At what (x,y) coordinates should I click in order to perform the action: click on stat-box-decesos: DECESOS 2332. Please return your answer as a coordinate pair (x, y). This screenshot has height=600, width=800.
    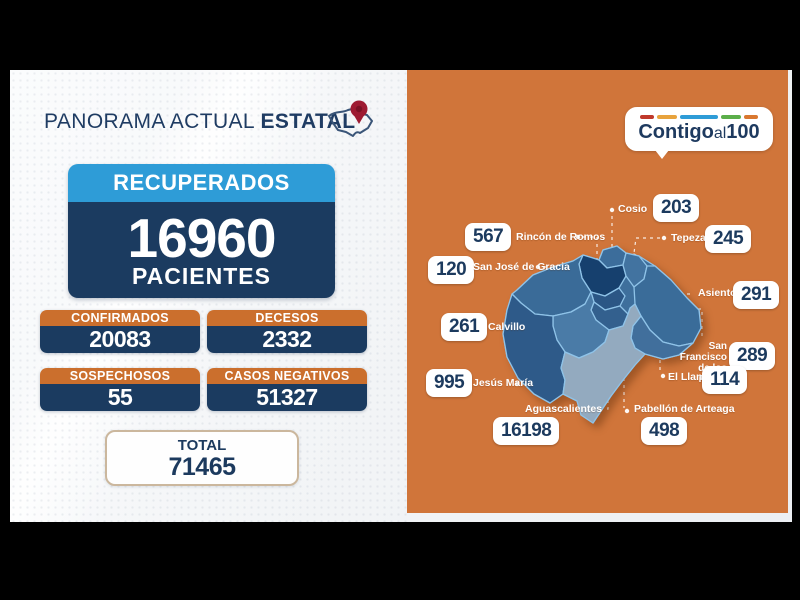
    Looking at the image, I should click on (287, 331).